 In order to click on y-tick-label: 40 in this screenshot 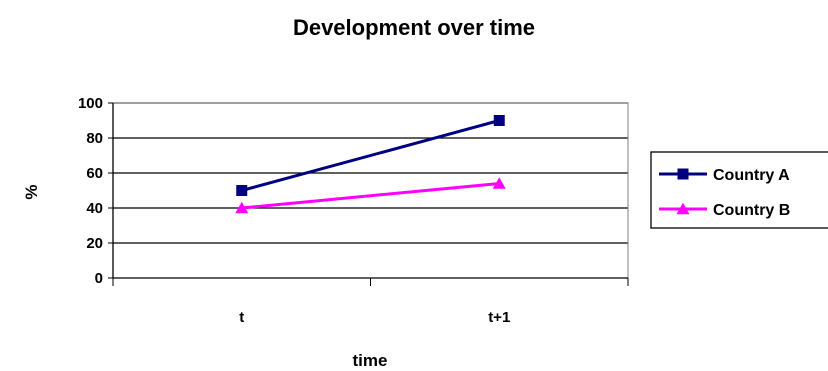, I will do `click(94, 208)`.